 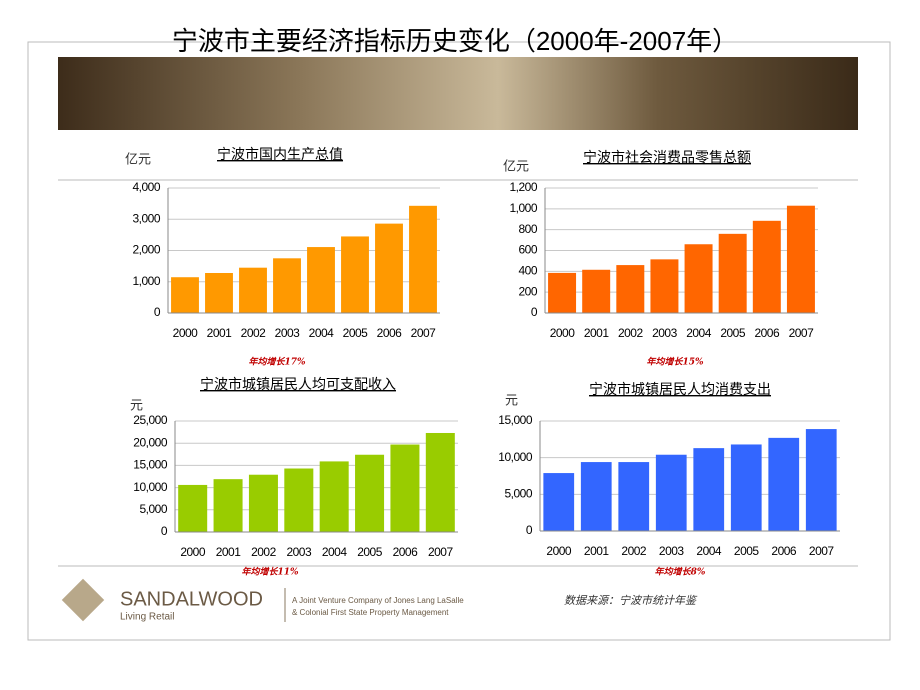 I want to click on y-tick-label: 400, so click(x=527, y=271).